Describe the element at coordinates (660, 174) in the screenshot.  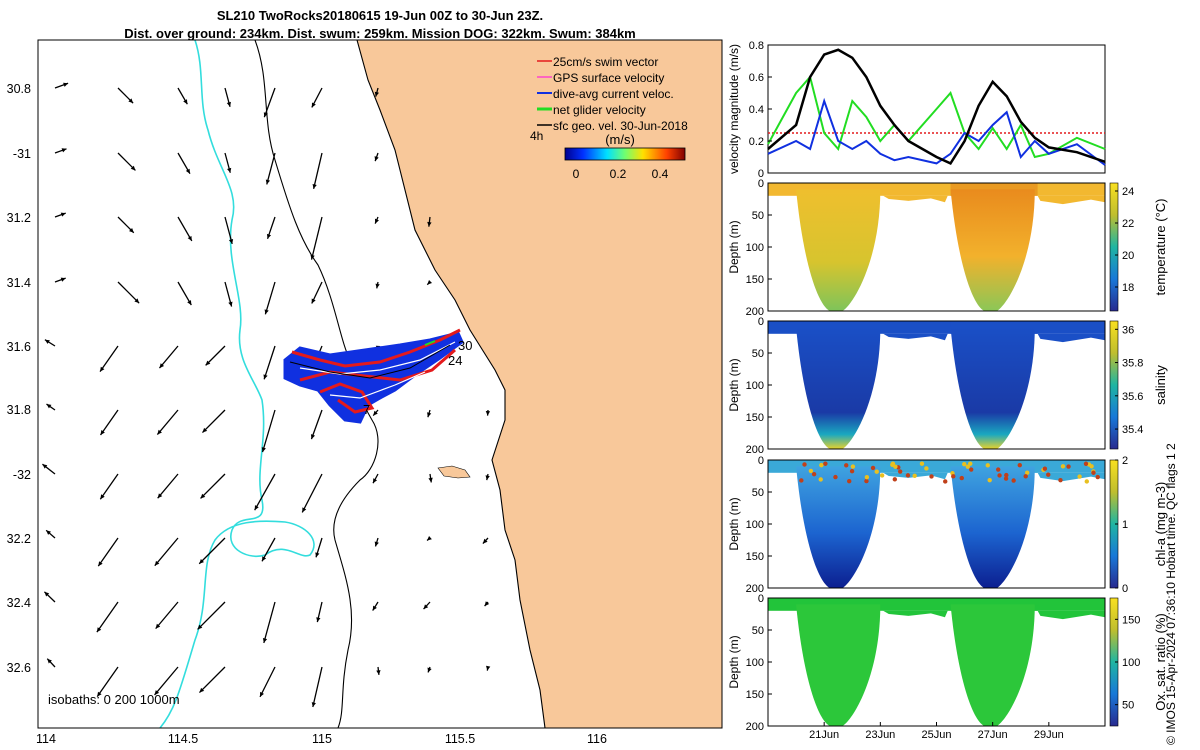
I see `colorbar-tick-0.4: 0.4` at that location.